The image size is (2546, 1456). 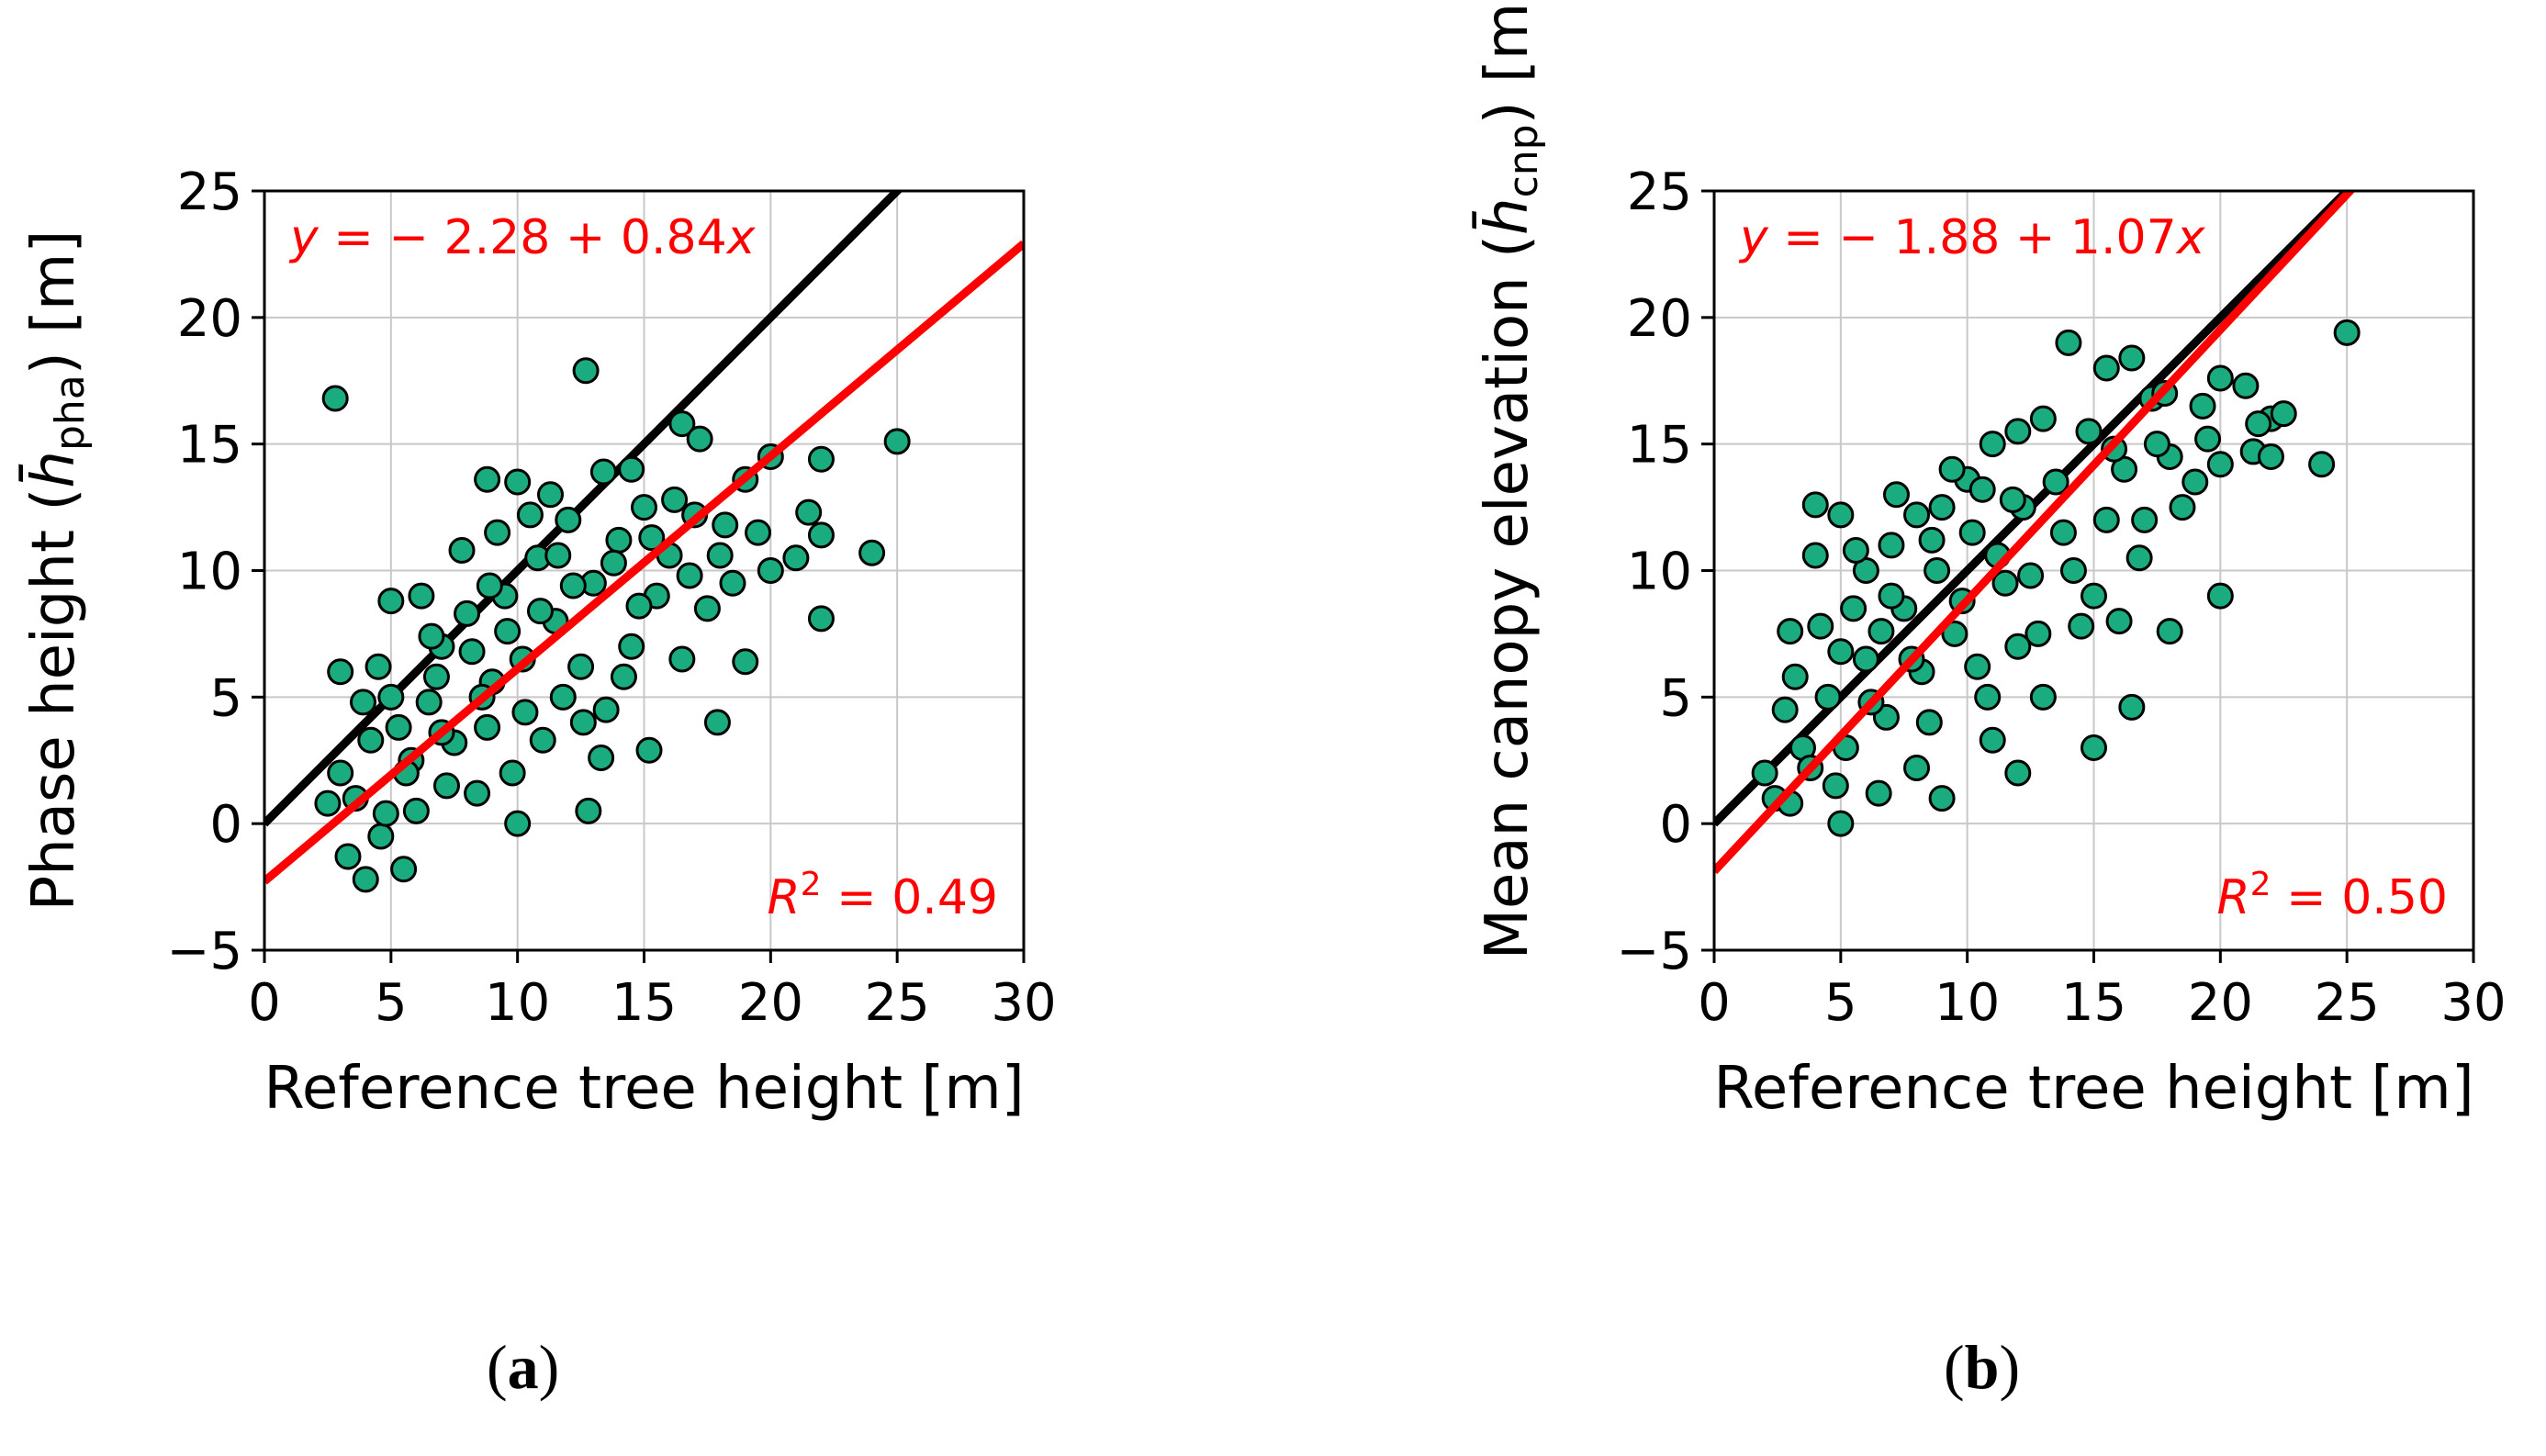 I want to click on chart-a-xtick-label-2: 10, so click(x=517, y=1003).